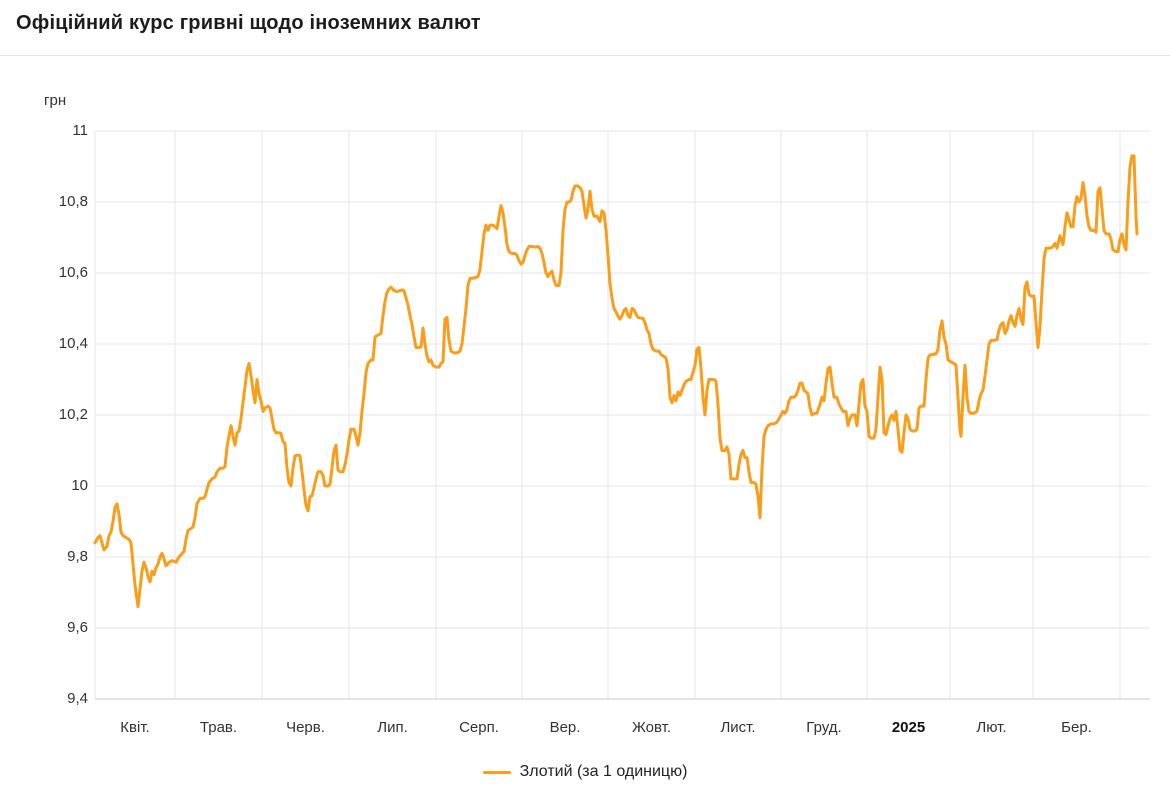 The image size is (1170, 800). What do you see at coordinates (651, 727) in the screenshot?
I see `x-month-label: Жовт.` at bounding box center [651, 727].